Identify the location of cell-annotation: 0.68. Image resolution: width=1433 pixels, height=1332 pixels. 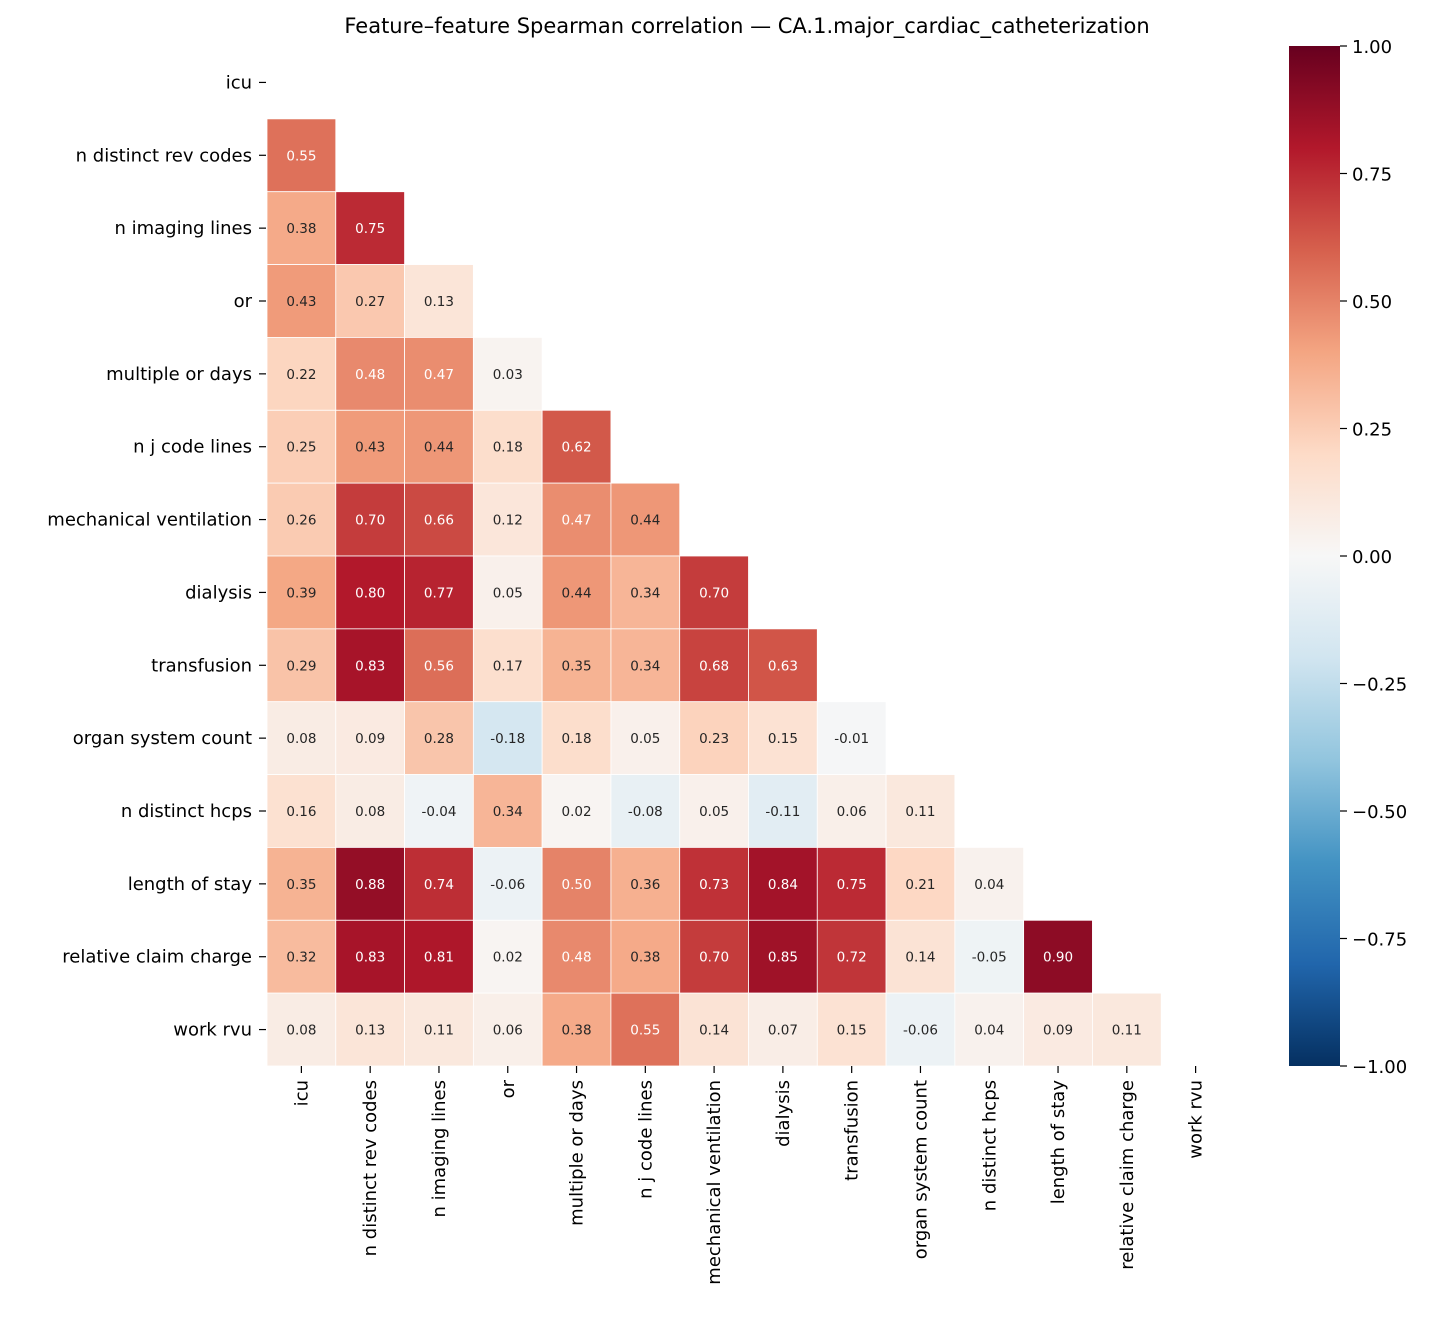
(714, 666).